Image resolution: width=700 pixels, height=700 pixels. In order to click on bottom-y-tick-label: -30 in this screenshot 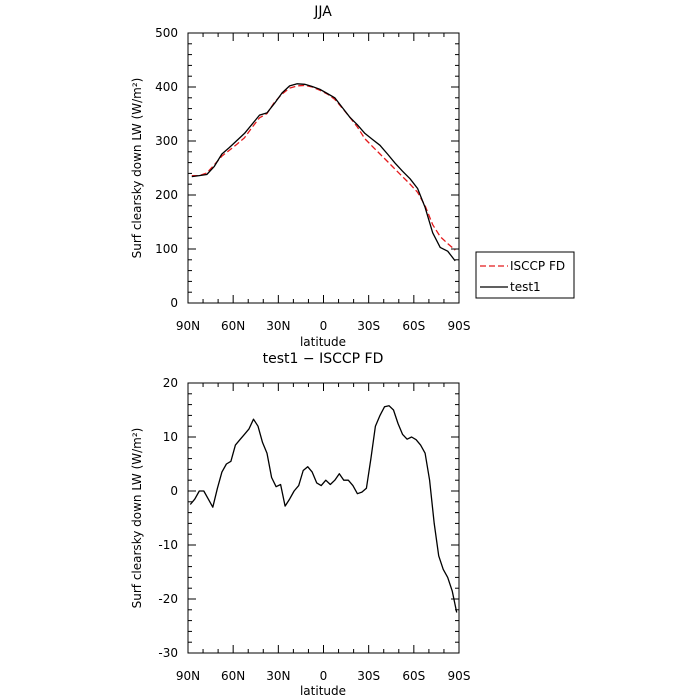, I will do `click(168, 653)`.